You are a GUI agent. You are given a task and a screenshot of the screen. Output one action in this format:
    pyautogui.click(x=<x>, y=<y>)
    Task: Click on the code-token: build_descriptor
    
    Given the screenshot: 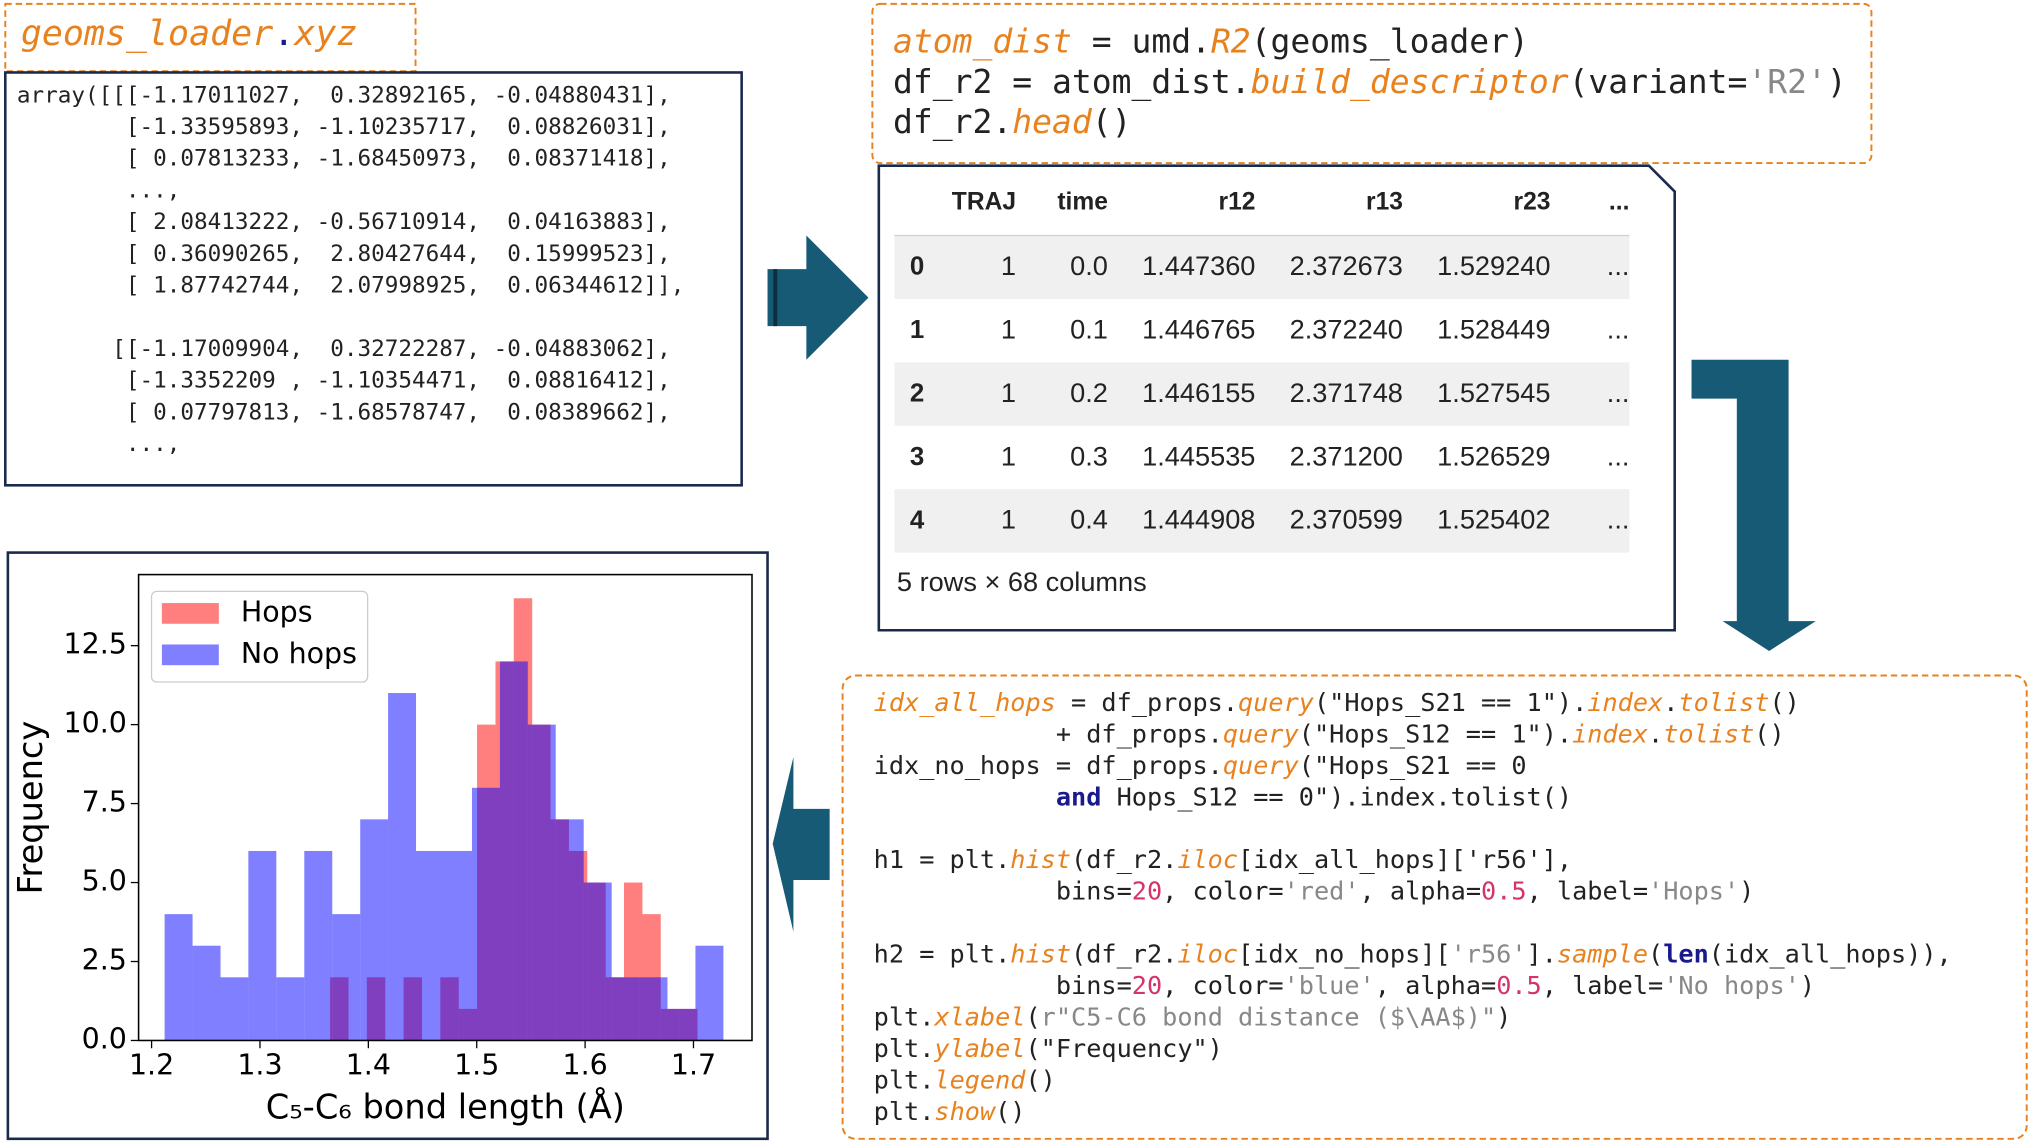 What is the action you would take?
    pyautogui.click(x=1410, y=81)
    